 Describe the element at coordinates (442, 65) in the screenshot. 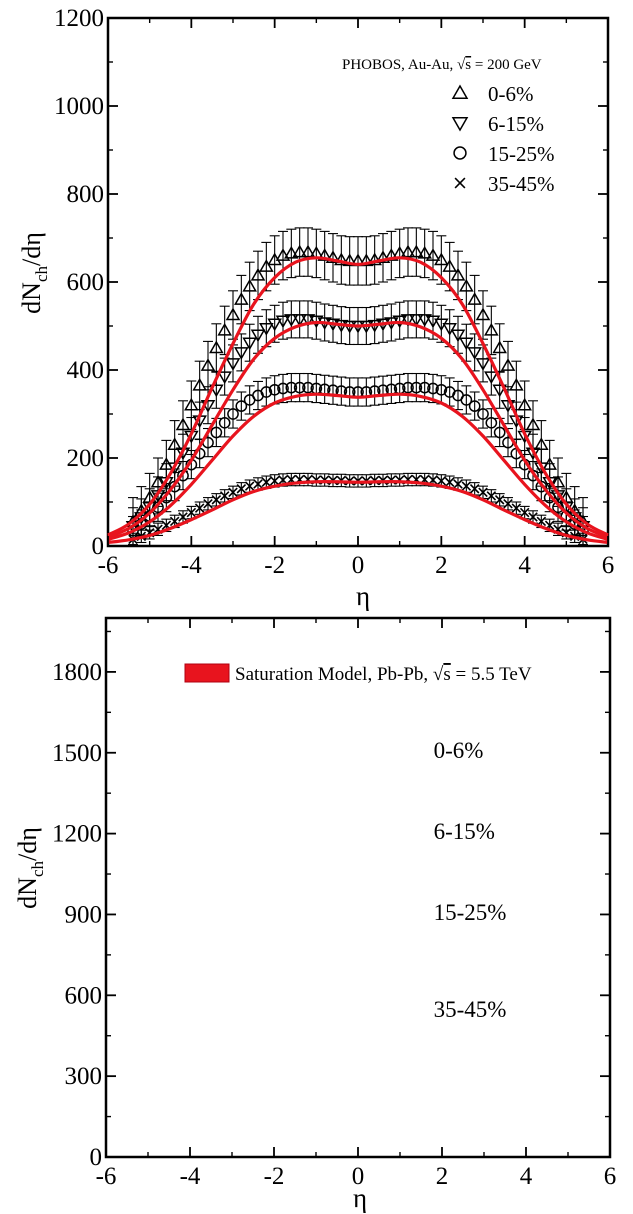

I see `legend-header: PHOBOS, Au-Au, √s = 200 GeV` at that location.